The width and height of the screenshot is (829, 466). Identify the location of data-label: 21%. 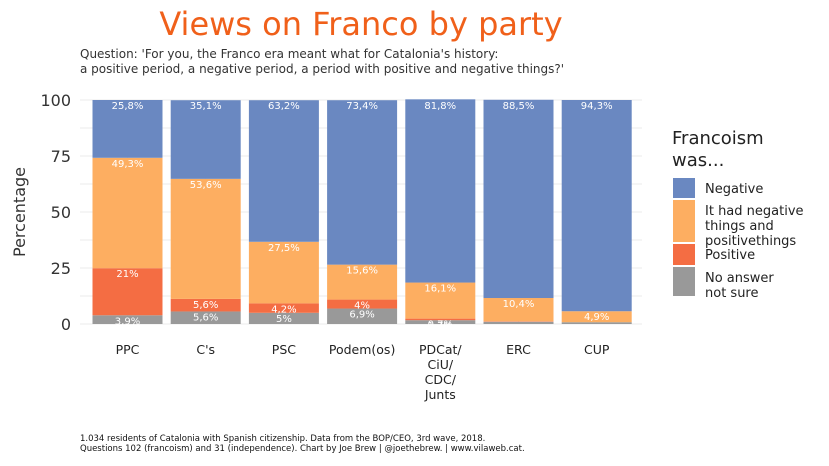
(127, 274).